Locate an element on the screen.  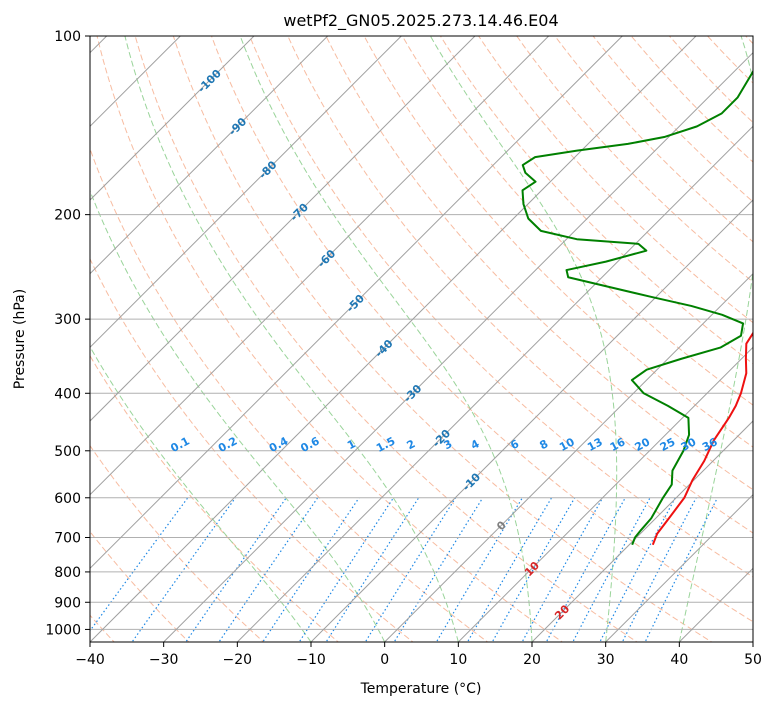
x-tick-label: 30 is located at coordinates (606, 660).